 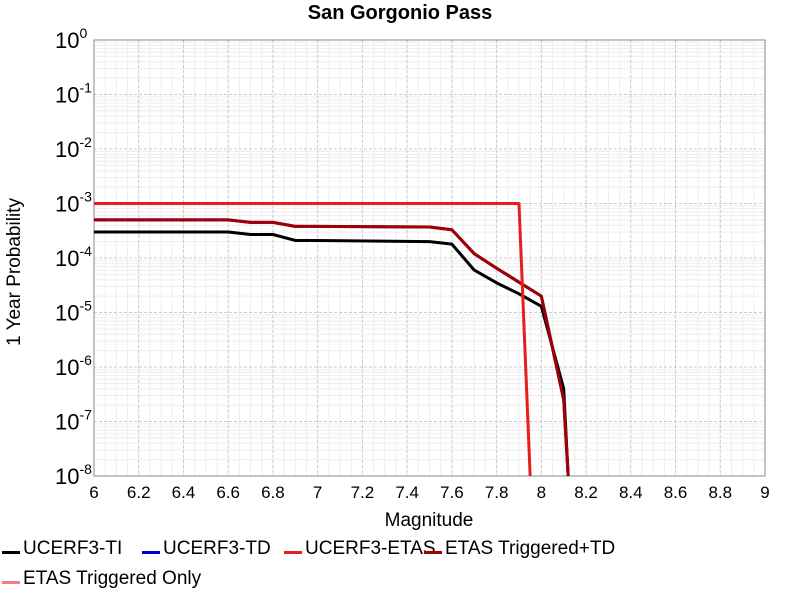 What do you see at coordinates (73, 148) in the screenshot?
I see `y-tick-label: 10⁻²` at bounding box center [73, 148].